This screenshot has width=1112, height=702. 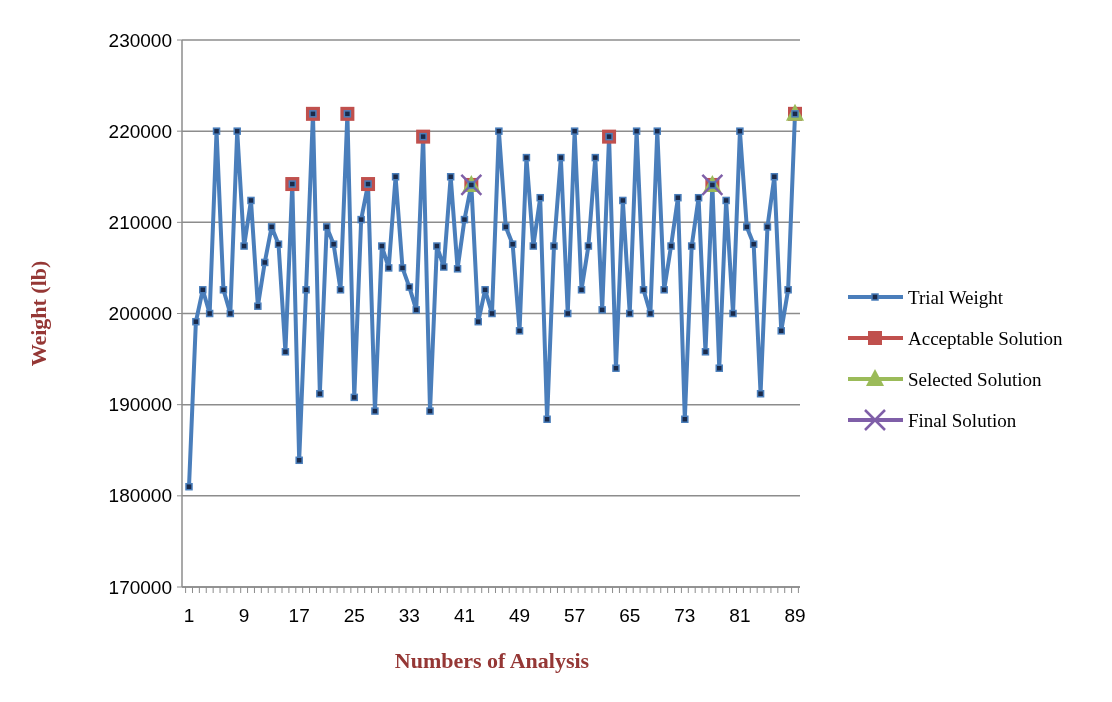 I want to click on x-tick-label: 81, so click(x=740, y=615).